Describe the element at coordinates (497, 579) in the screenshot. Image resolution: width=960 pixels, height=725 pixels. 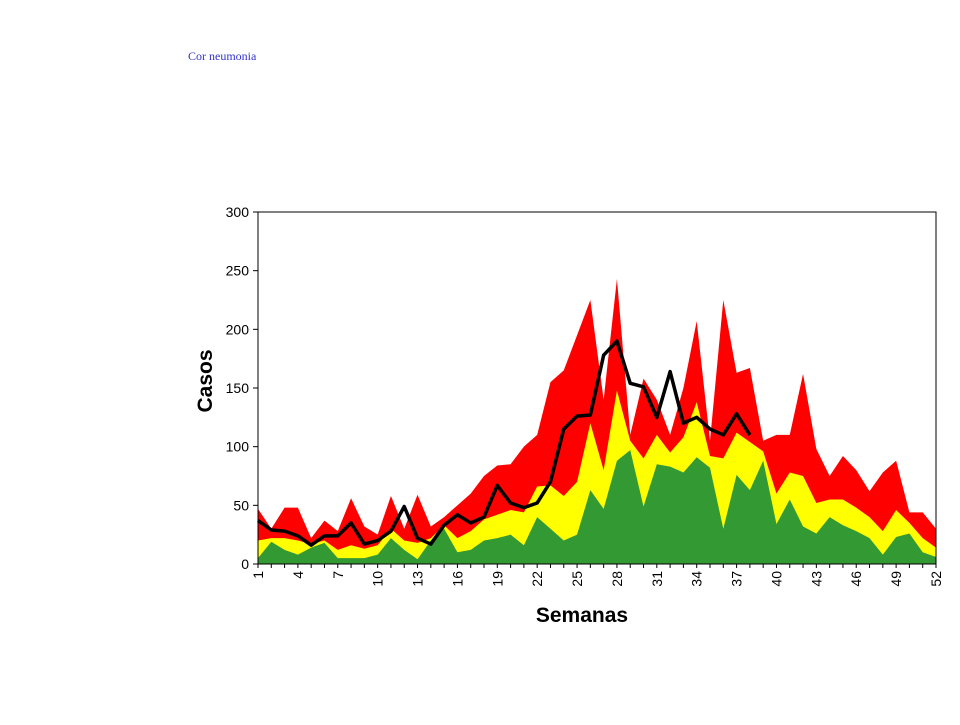
I see `x-tick-label: 19` at that location.